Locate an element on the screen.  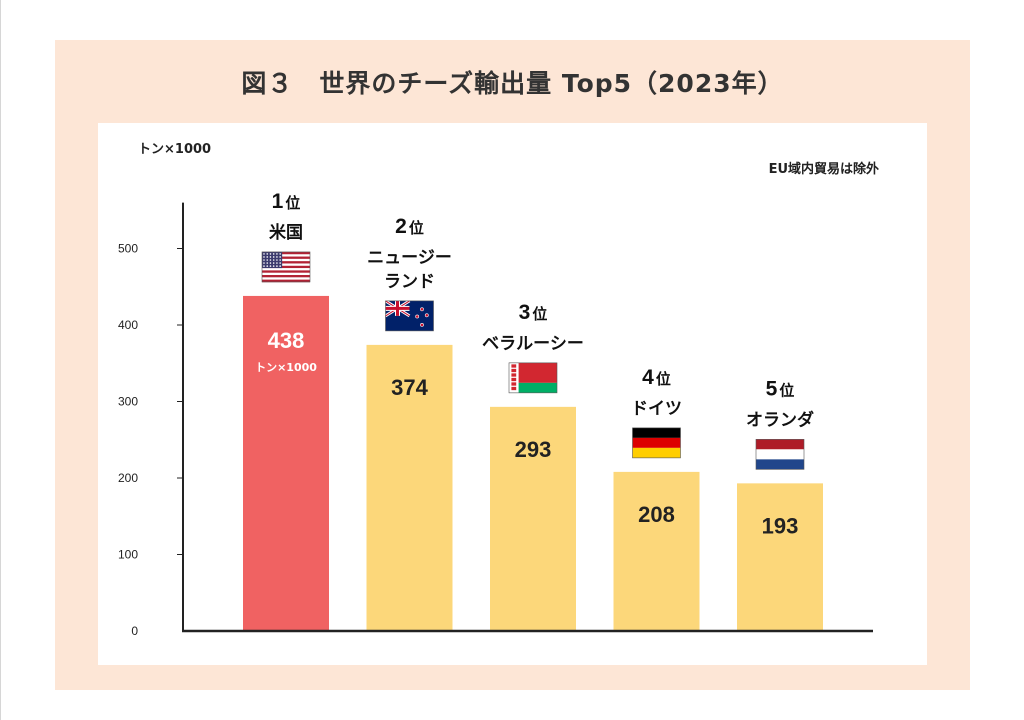
belarus-flag-icon is located at coordinates (533, 378).